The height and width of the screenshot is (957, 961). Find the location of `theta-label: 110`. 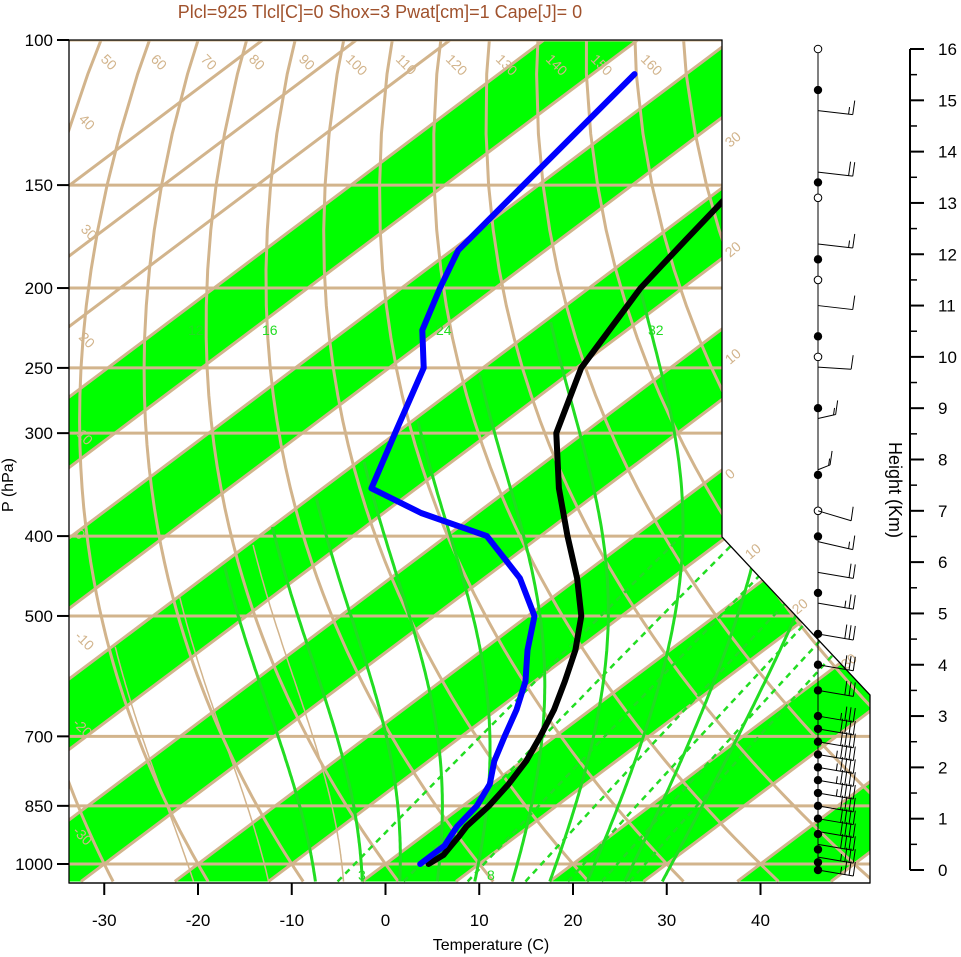

theta-label: 110 is located at coordinates (406, 64).